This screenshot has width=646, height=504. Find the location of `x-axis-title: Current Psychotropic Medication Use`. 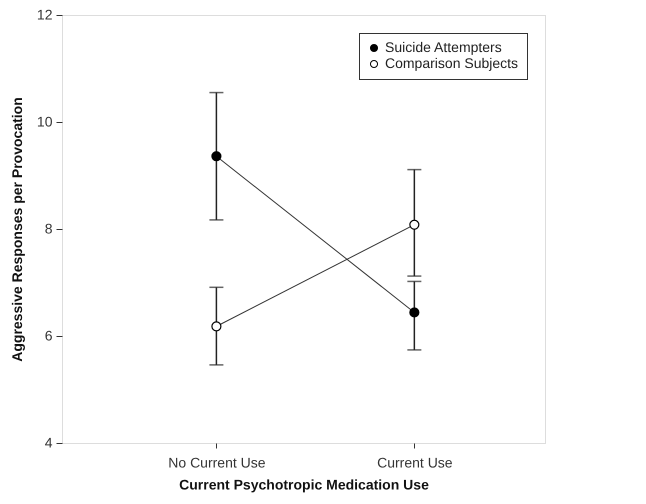

x-axis-title: Current Psychotropic Medication Use is located at coordinates (304, 484).